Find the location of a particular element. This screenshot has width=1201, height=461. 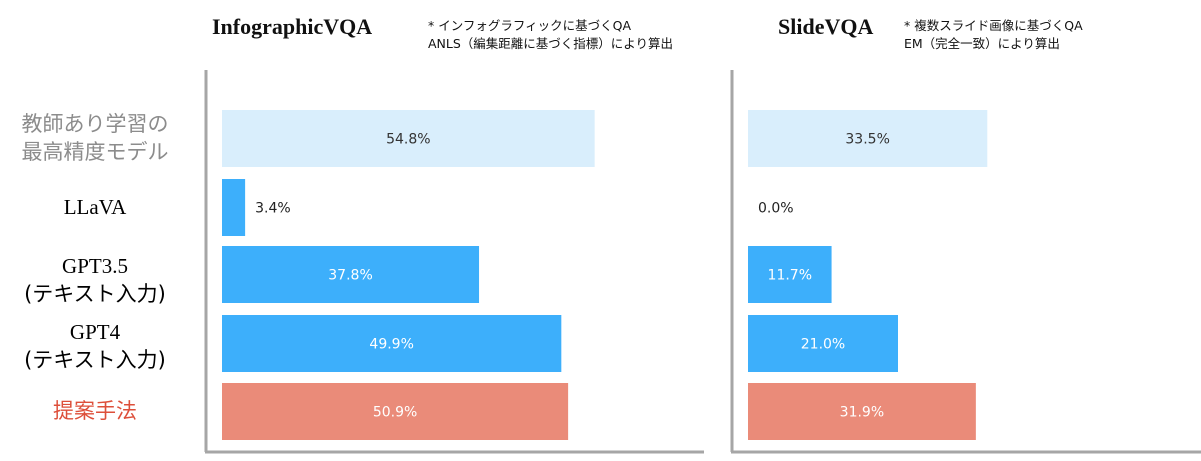

infographicvqa-value-label-1: 3.4% is located at coordinates (273, 209).